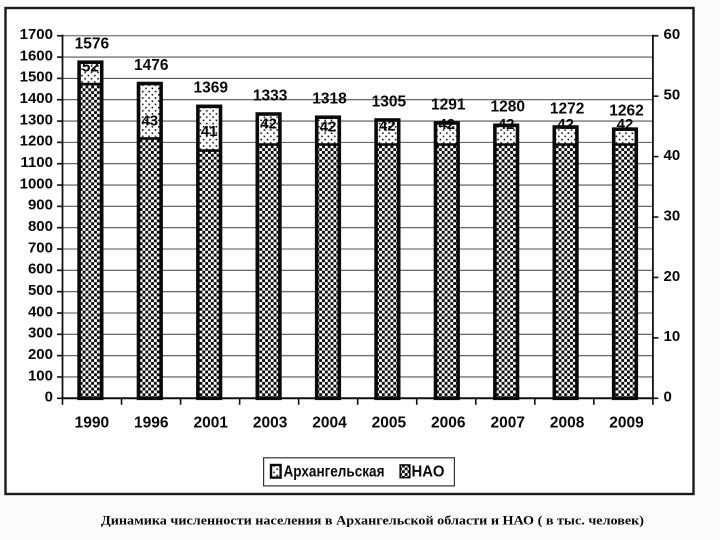  Describe the element at coordinates (329, 99) in the screenshot. I see `svg-text: 1318` at that location.